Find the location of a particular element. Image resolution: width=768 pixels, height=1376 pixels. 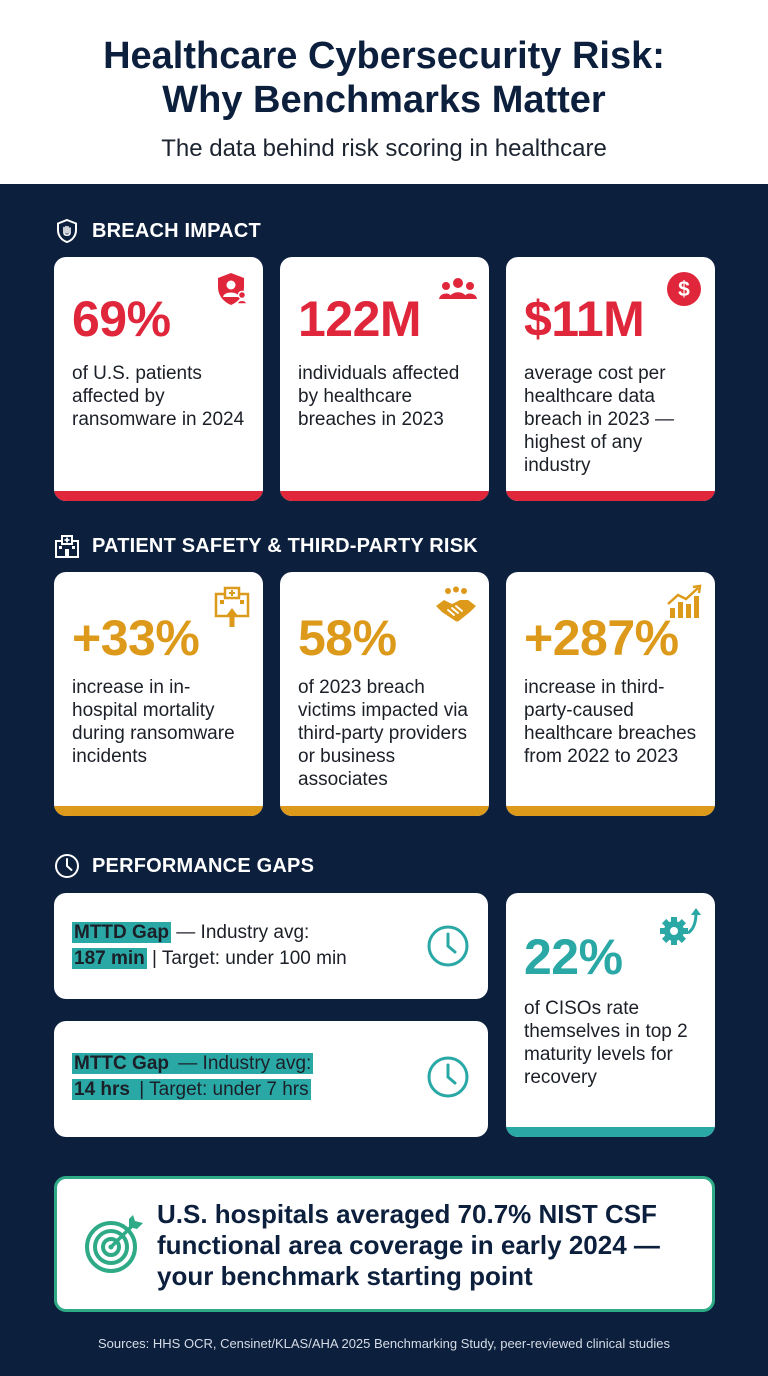

stat-value: 69% is located at coordinates (121, 319).